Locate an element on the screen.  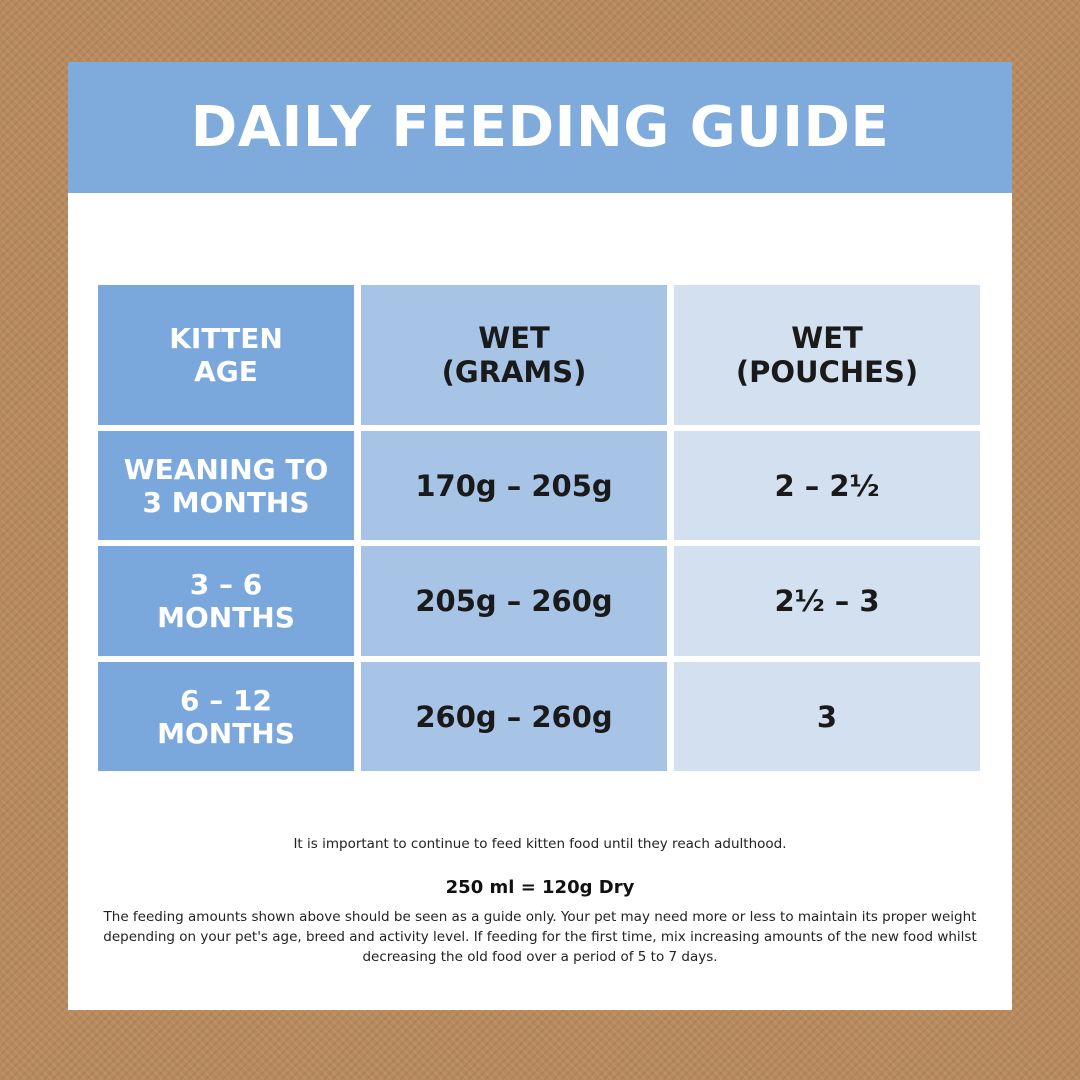
header-cell: WET (POUCHES) is located at coordinates (827, 355).